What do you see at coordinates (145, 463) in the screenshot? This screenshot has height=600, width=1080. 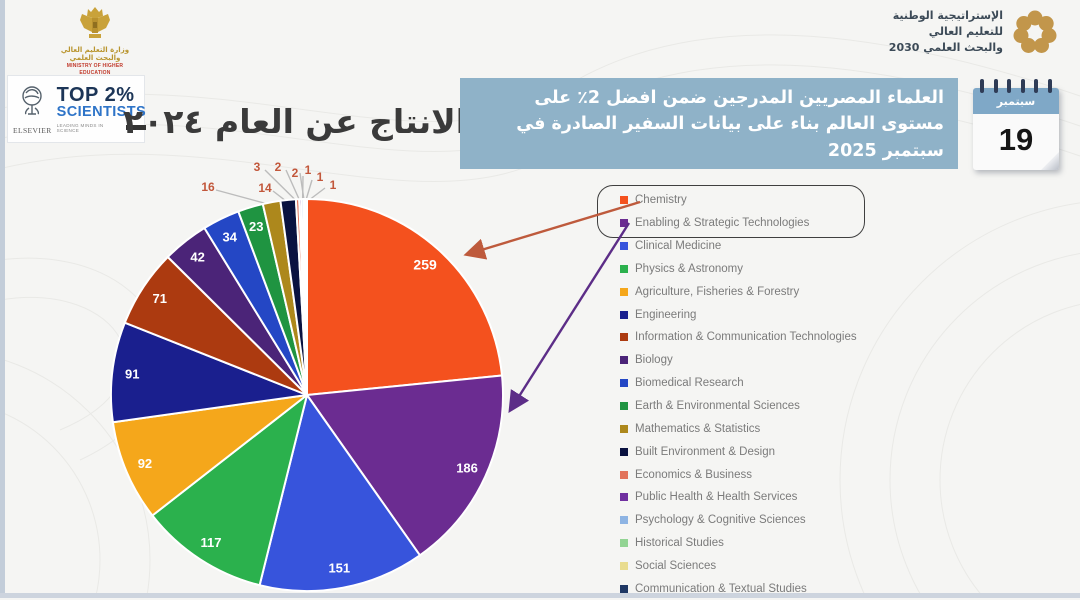 I see `value-label-agriculture-fisheries-forestry: 92` at bounding box center [145, 463].